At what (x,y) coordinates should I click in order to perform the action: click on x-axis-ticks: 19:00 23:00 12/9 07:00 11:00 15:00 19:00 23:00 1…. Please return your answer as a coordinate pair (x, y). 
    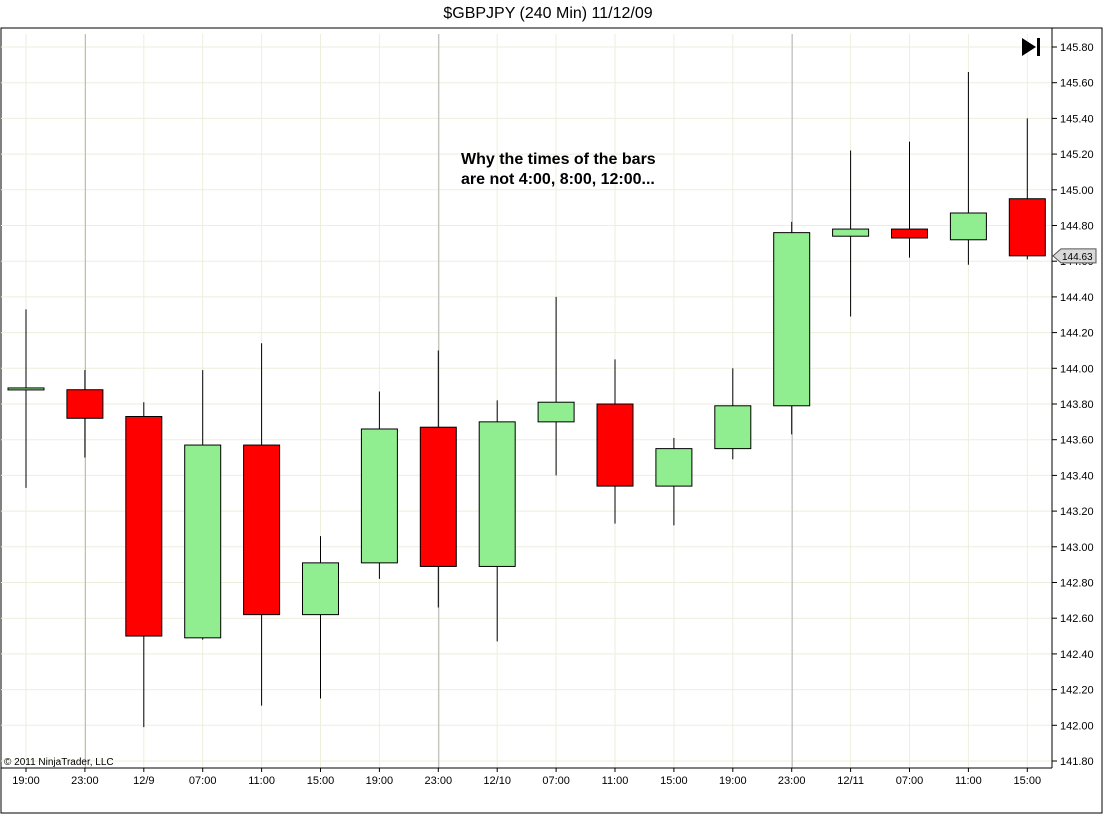
    Looking at the image, I should click on (526, 777).